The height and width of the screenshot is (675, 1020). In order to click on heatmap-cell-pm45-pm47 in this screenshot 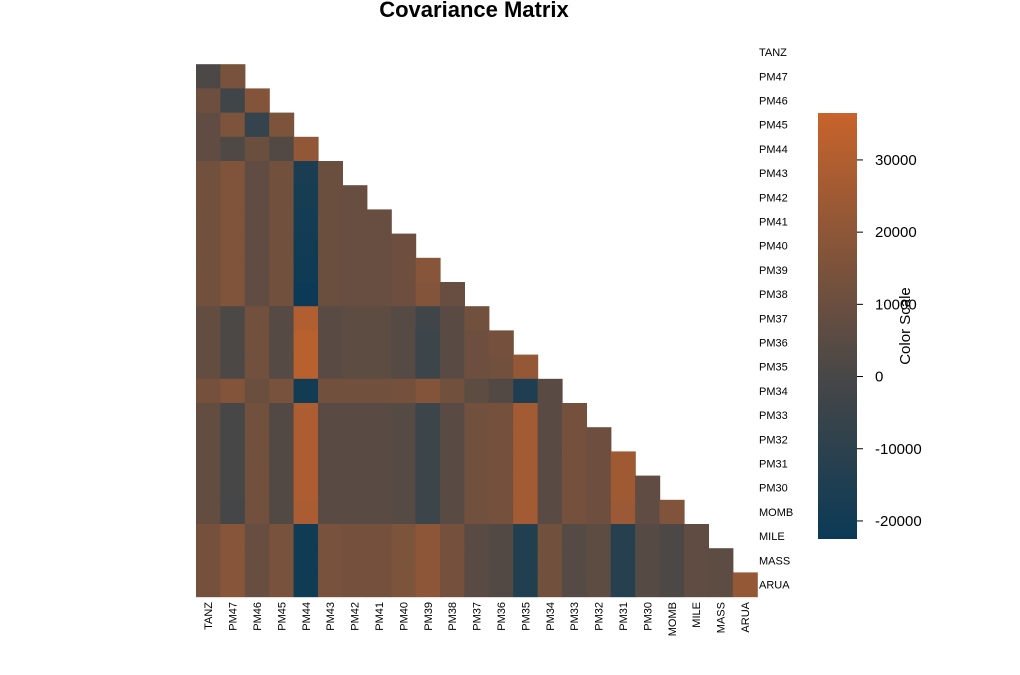, I will do `click(233, 125)`.